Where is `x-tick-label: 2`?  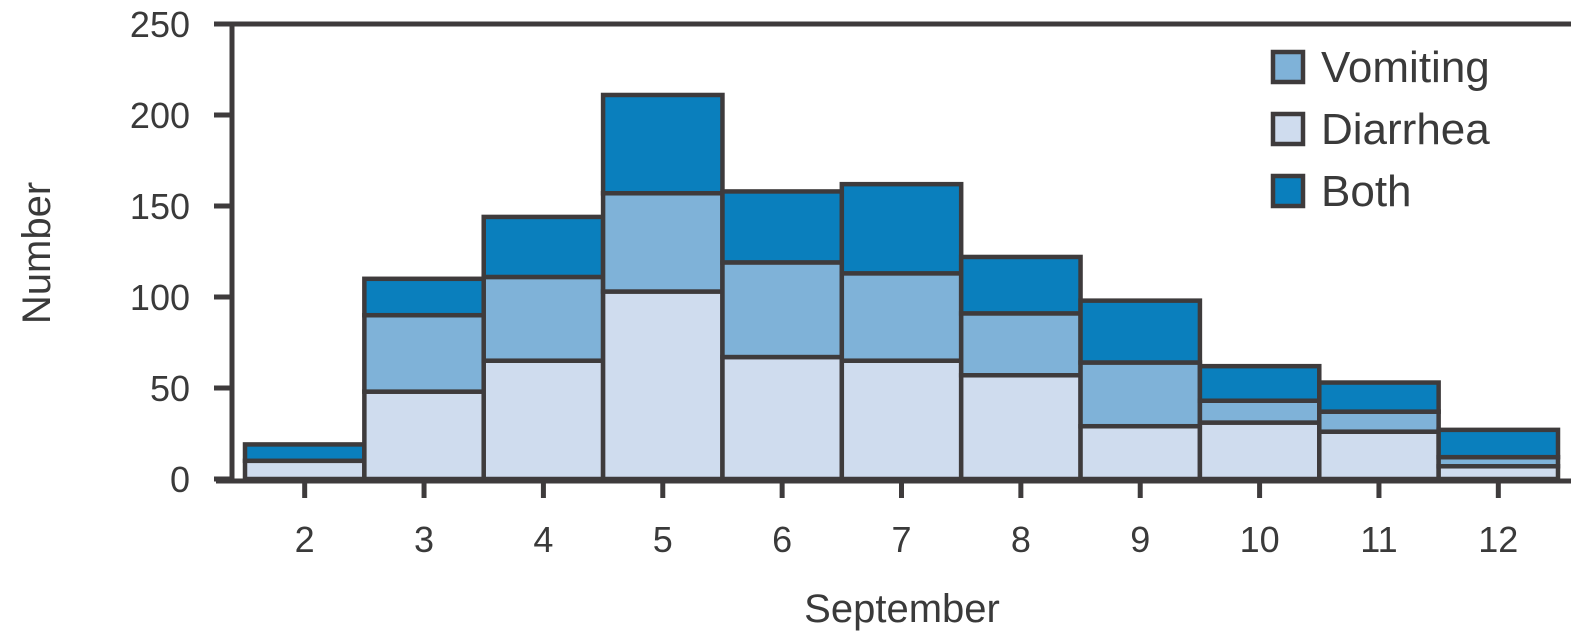
x-tick-label: 2 is located at coordinates (305, 539).